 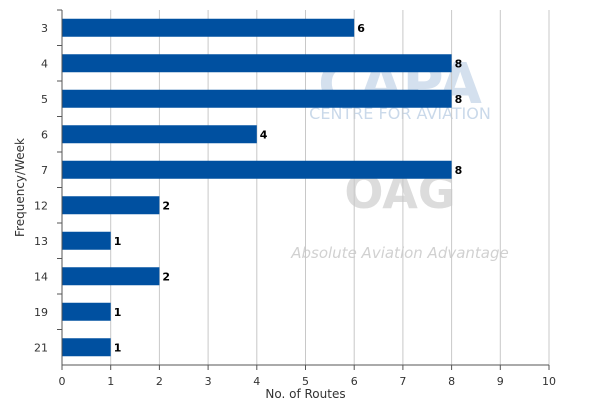 What do you see at coordinates (159, 381) in the screenshot?
I see `x-tick-label: 2` at bounding box center [159, 381].